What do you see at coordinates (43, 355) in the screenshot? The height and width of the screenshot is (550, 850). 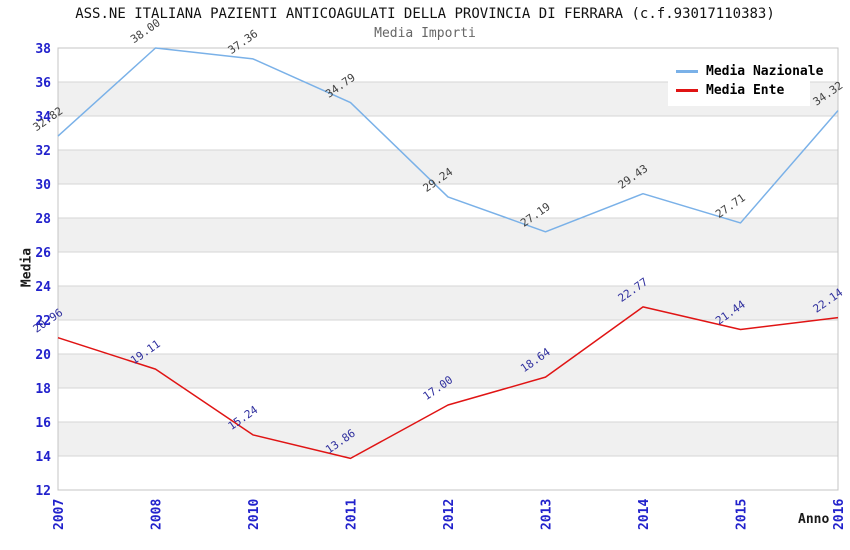 I see `y-tick-label: 20` at bounding box center [43, 355].